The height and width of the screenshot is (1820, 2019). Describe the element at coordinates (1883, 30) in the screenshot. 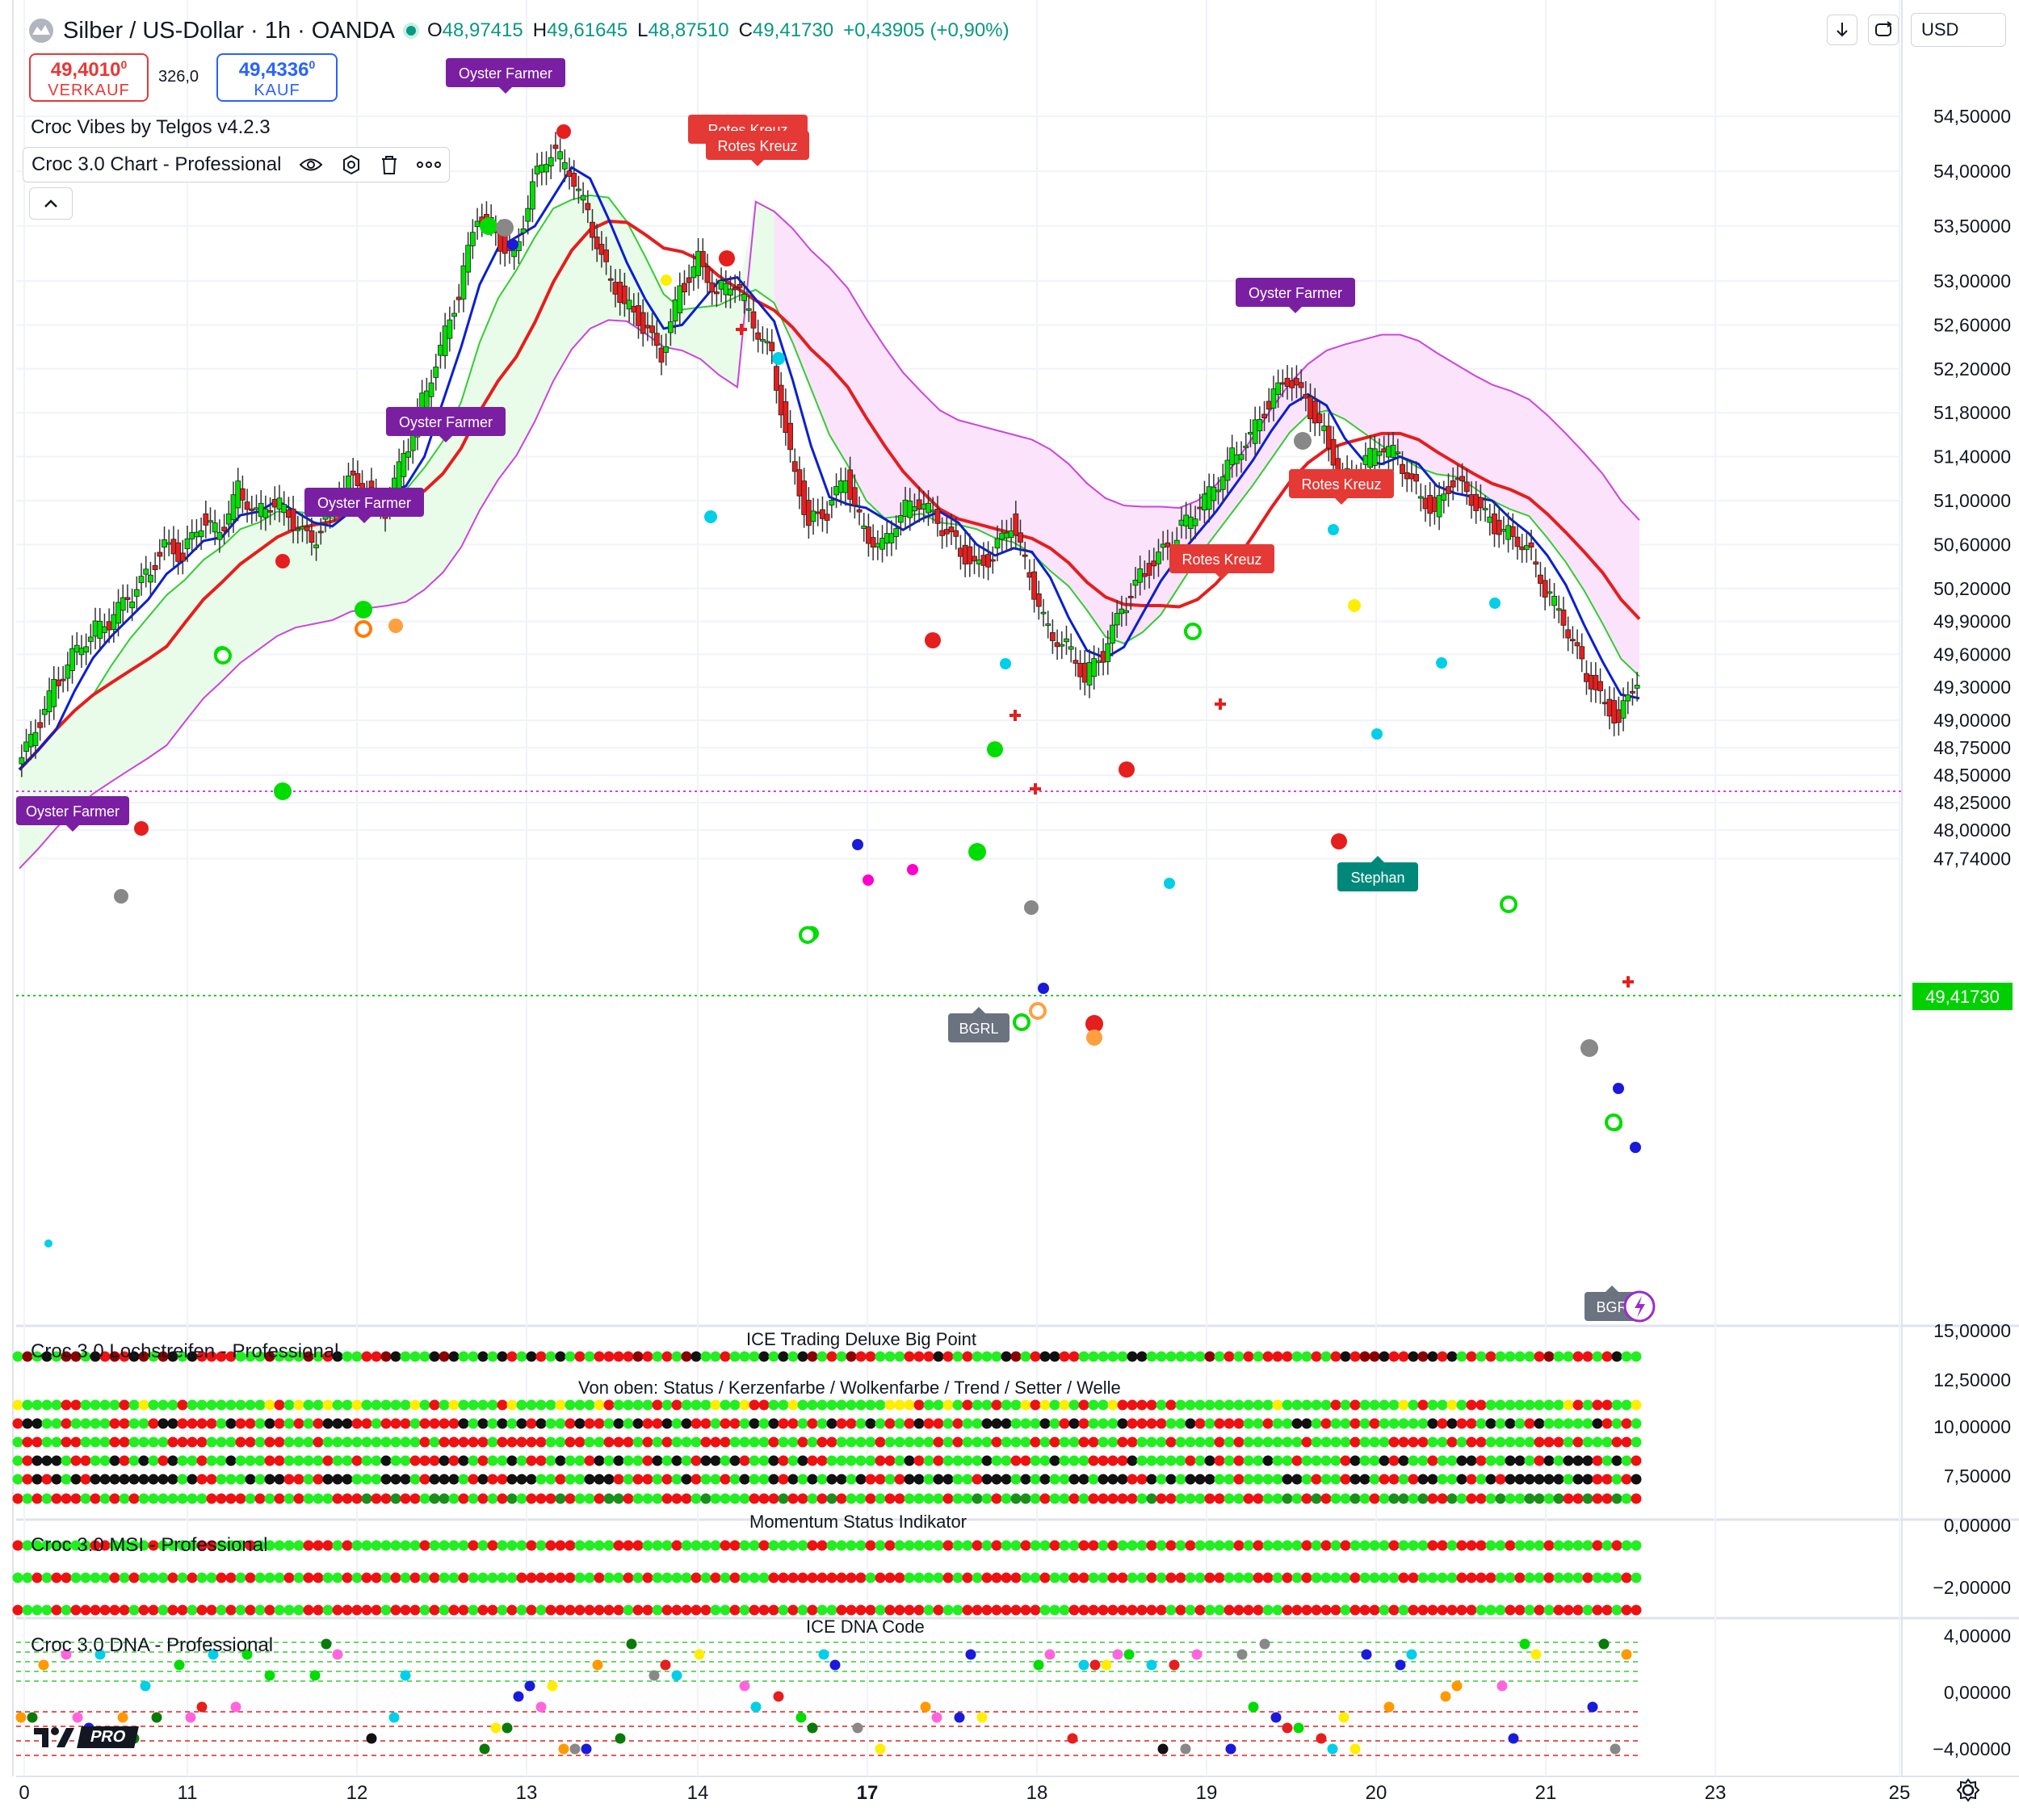

I see `refresh-icon` at that location.